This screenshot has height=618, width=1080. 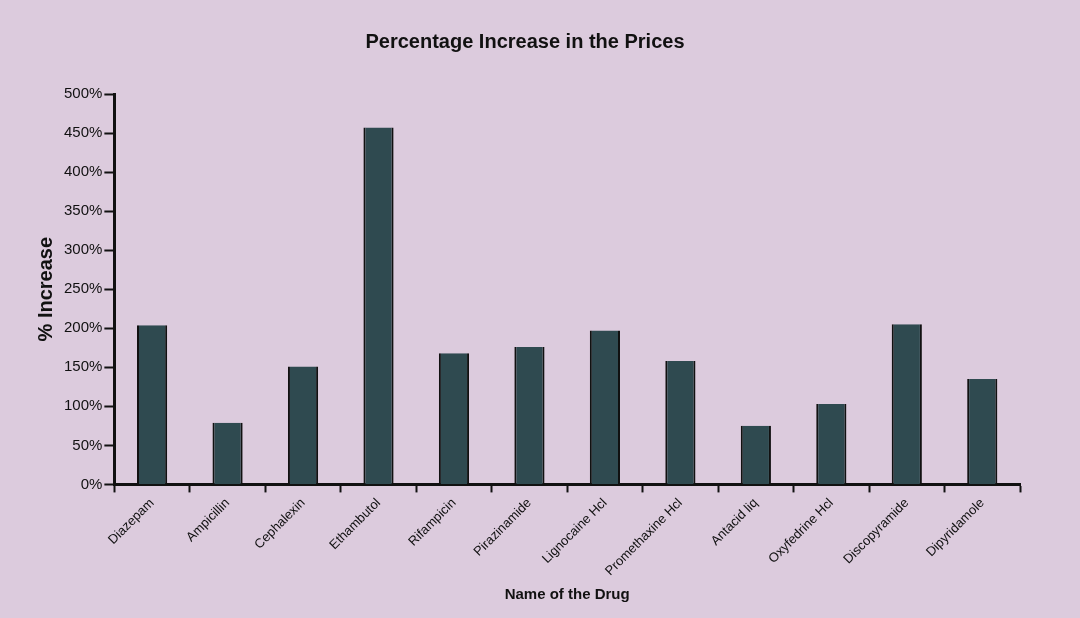 I want to click on y-tick-label: 450%, so click(x=83, y=132).